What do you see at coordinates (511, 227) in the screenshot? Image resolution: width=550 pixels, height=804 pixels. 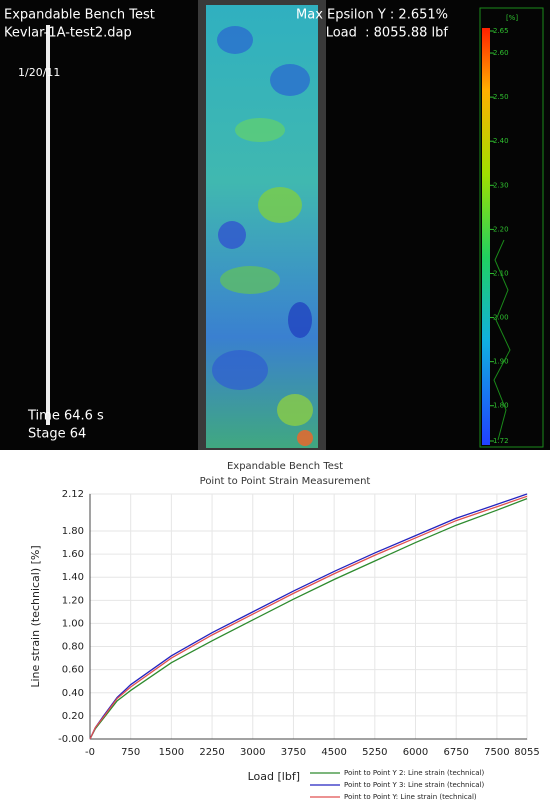 I see `colorbar-frame` at bounding box center [511, 227].